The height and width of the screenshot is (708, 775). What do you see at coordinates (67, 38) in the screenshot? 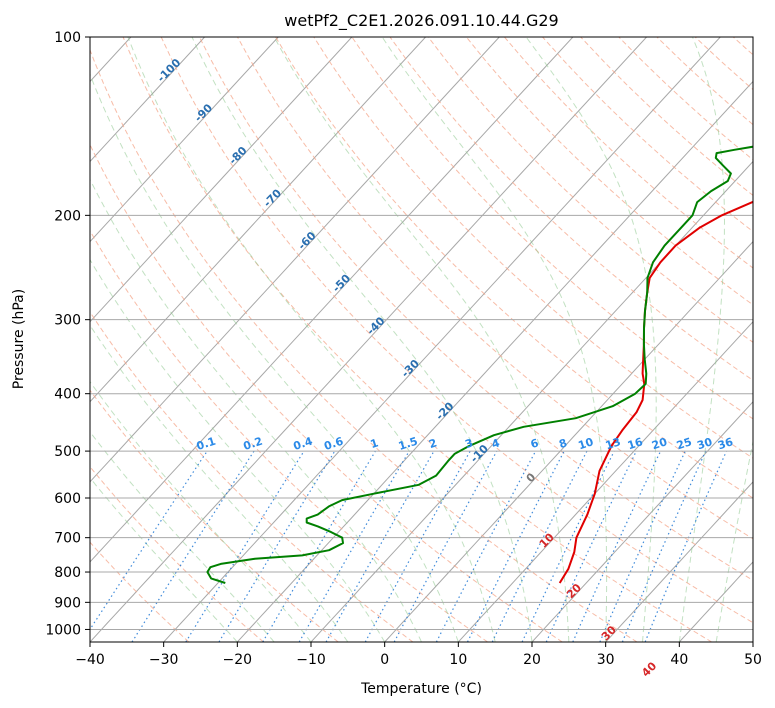
I see `y-tick-label: 100` at bounding box center [67, 38].